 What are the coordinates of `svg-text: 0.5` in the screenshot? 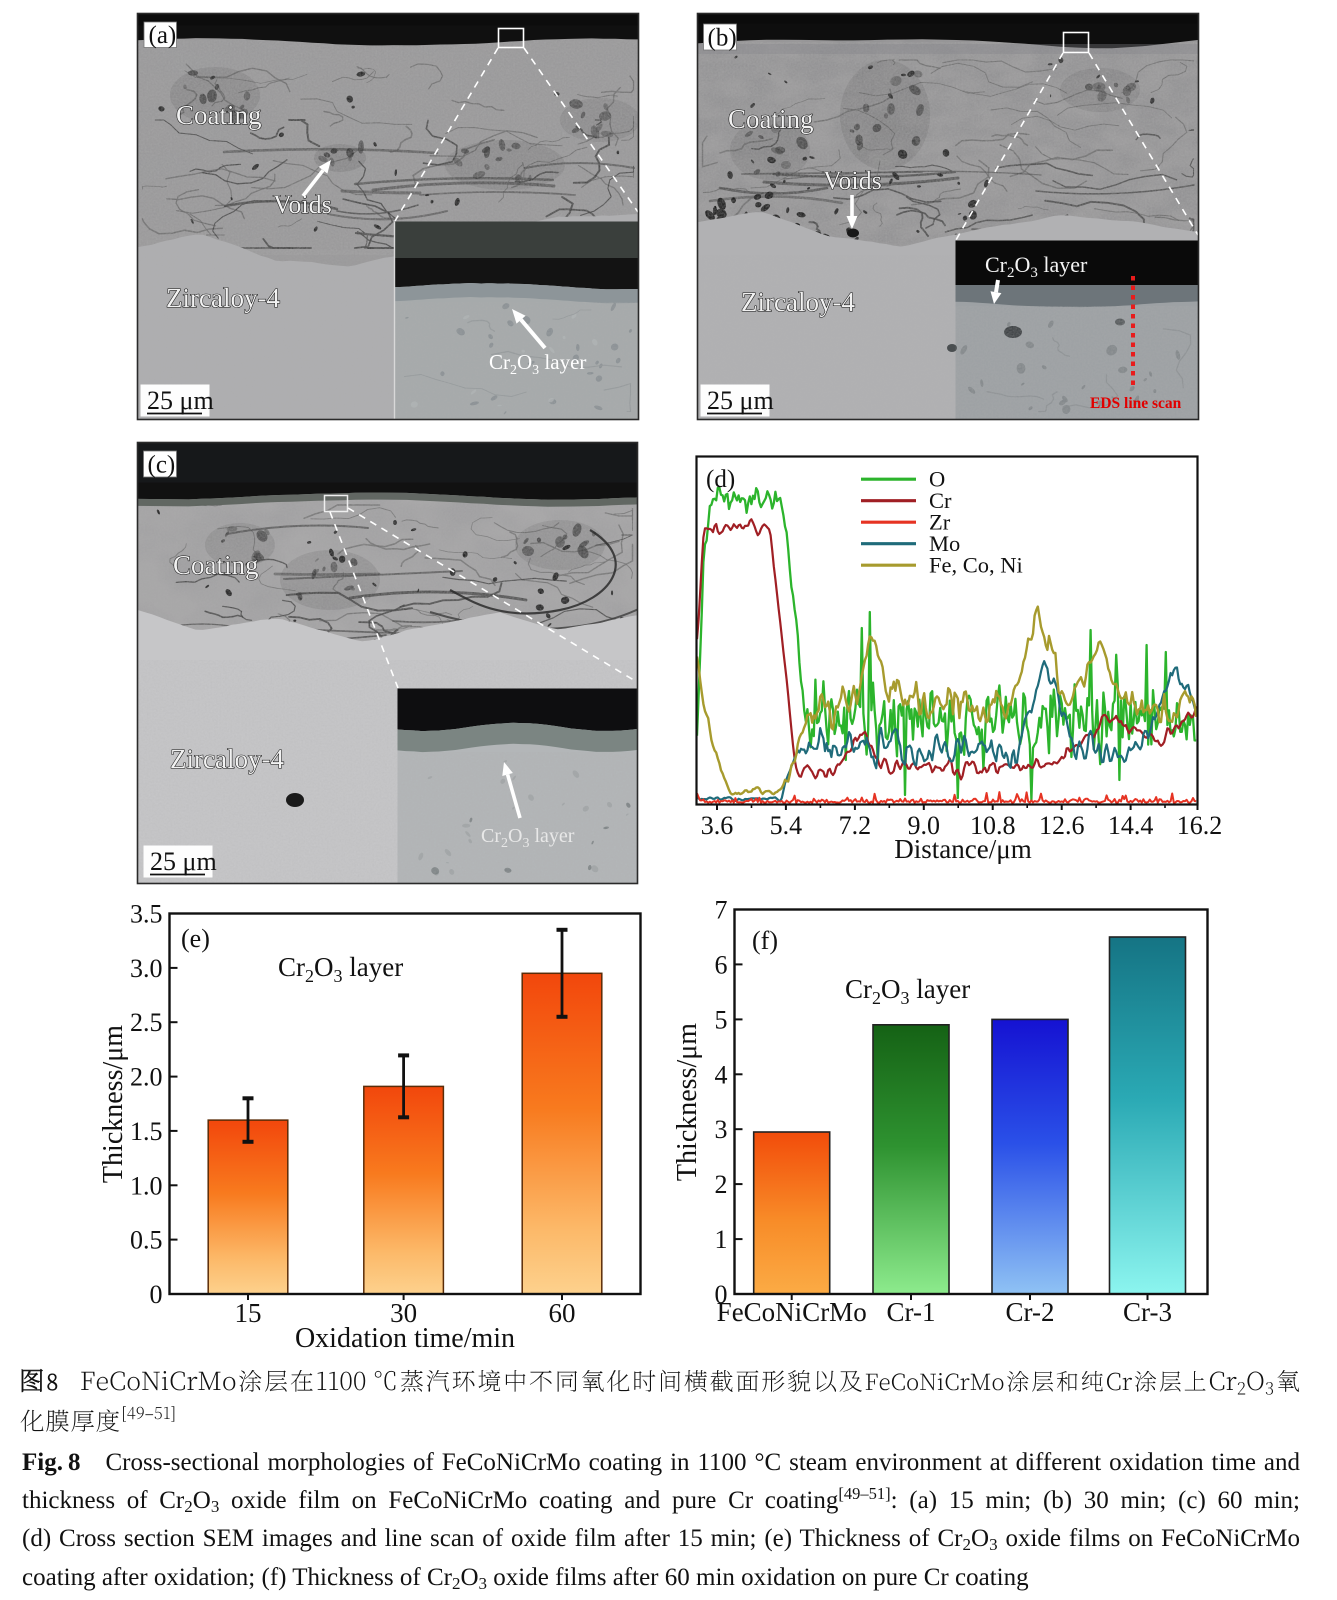 It's located at (146, 1240).